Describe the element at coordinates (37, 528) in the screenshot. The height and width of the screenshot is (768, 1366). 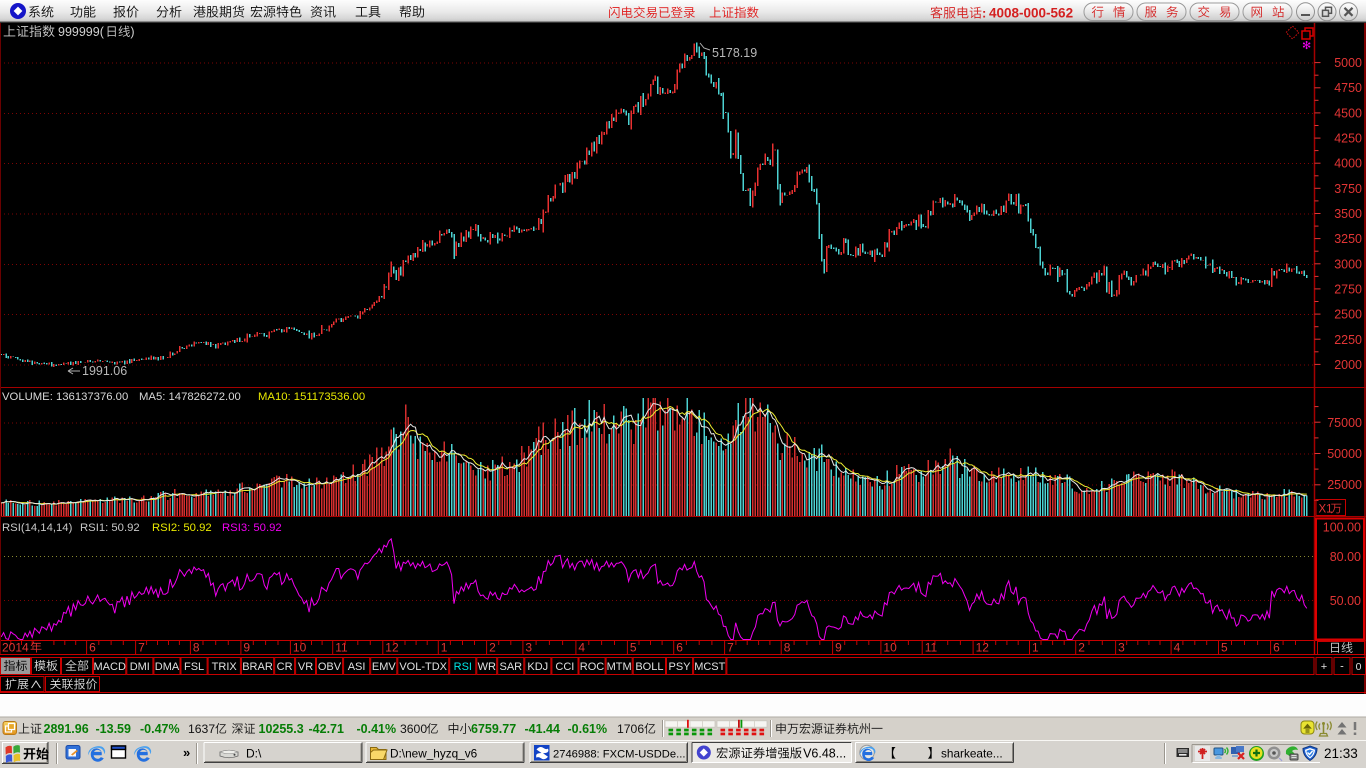
I see `svg-text: RSI(14,14,14)` at that location.